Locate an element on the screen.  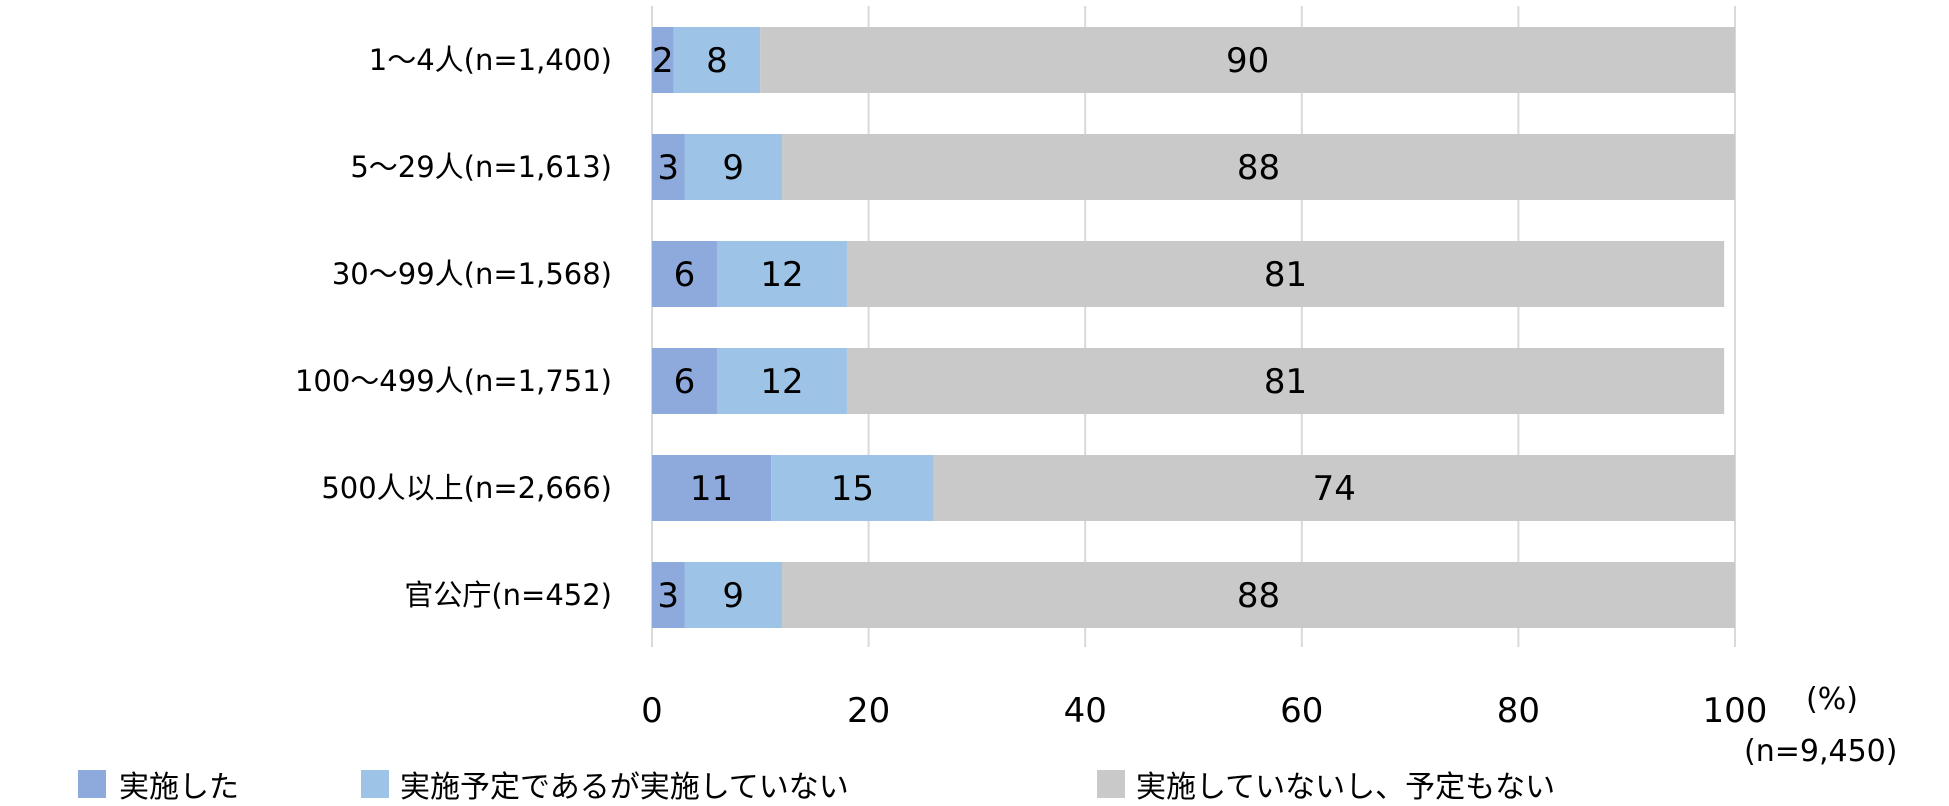
x-tick-label: 0 is located at coordinates (652, 711).